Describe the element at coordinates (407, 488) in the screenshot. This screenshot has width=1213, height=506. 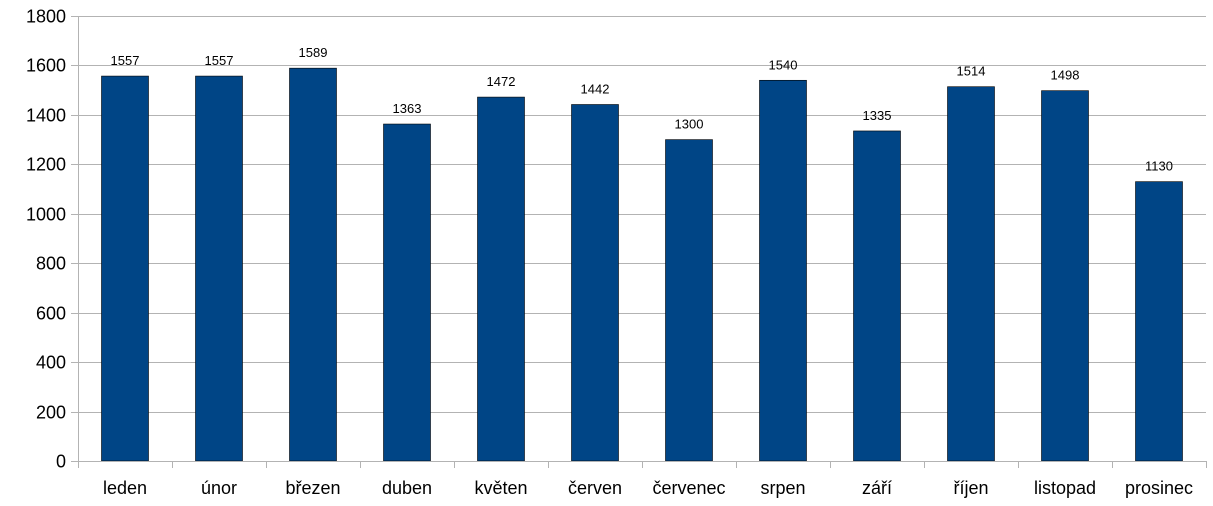
I see `x-tick-label: duben` at that location.